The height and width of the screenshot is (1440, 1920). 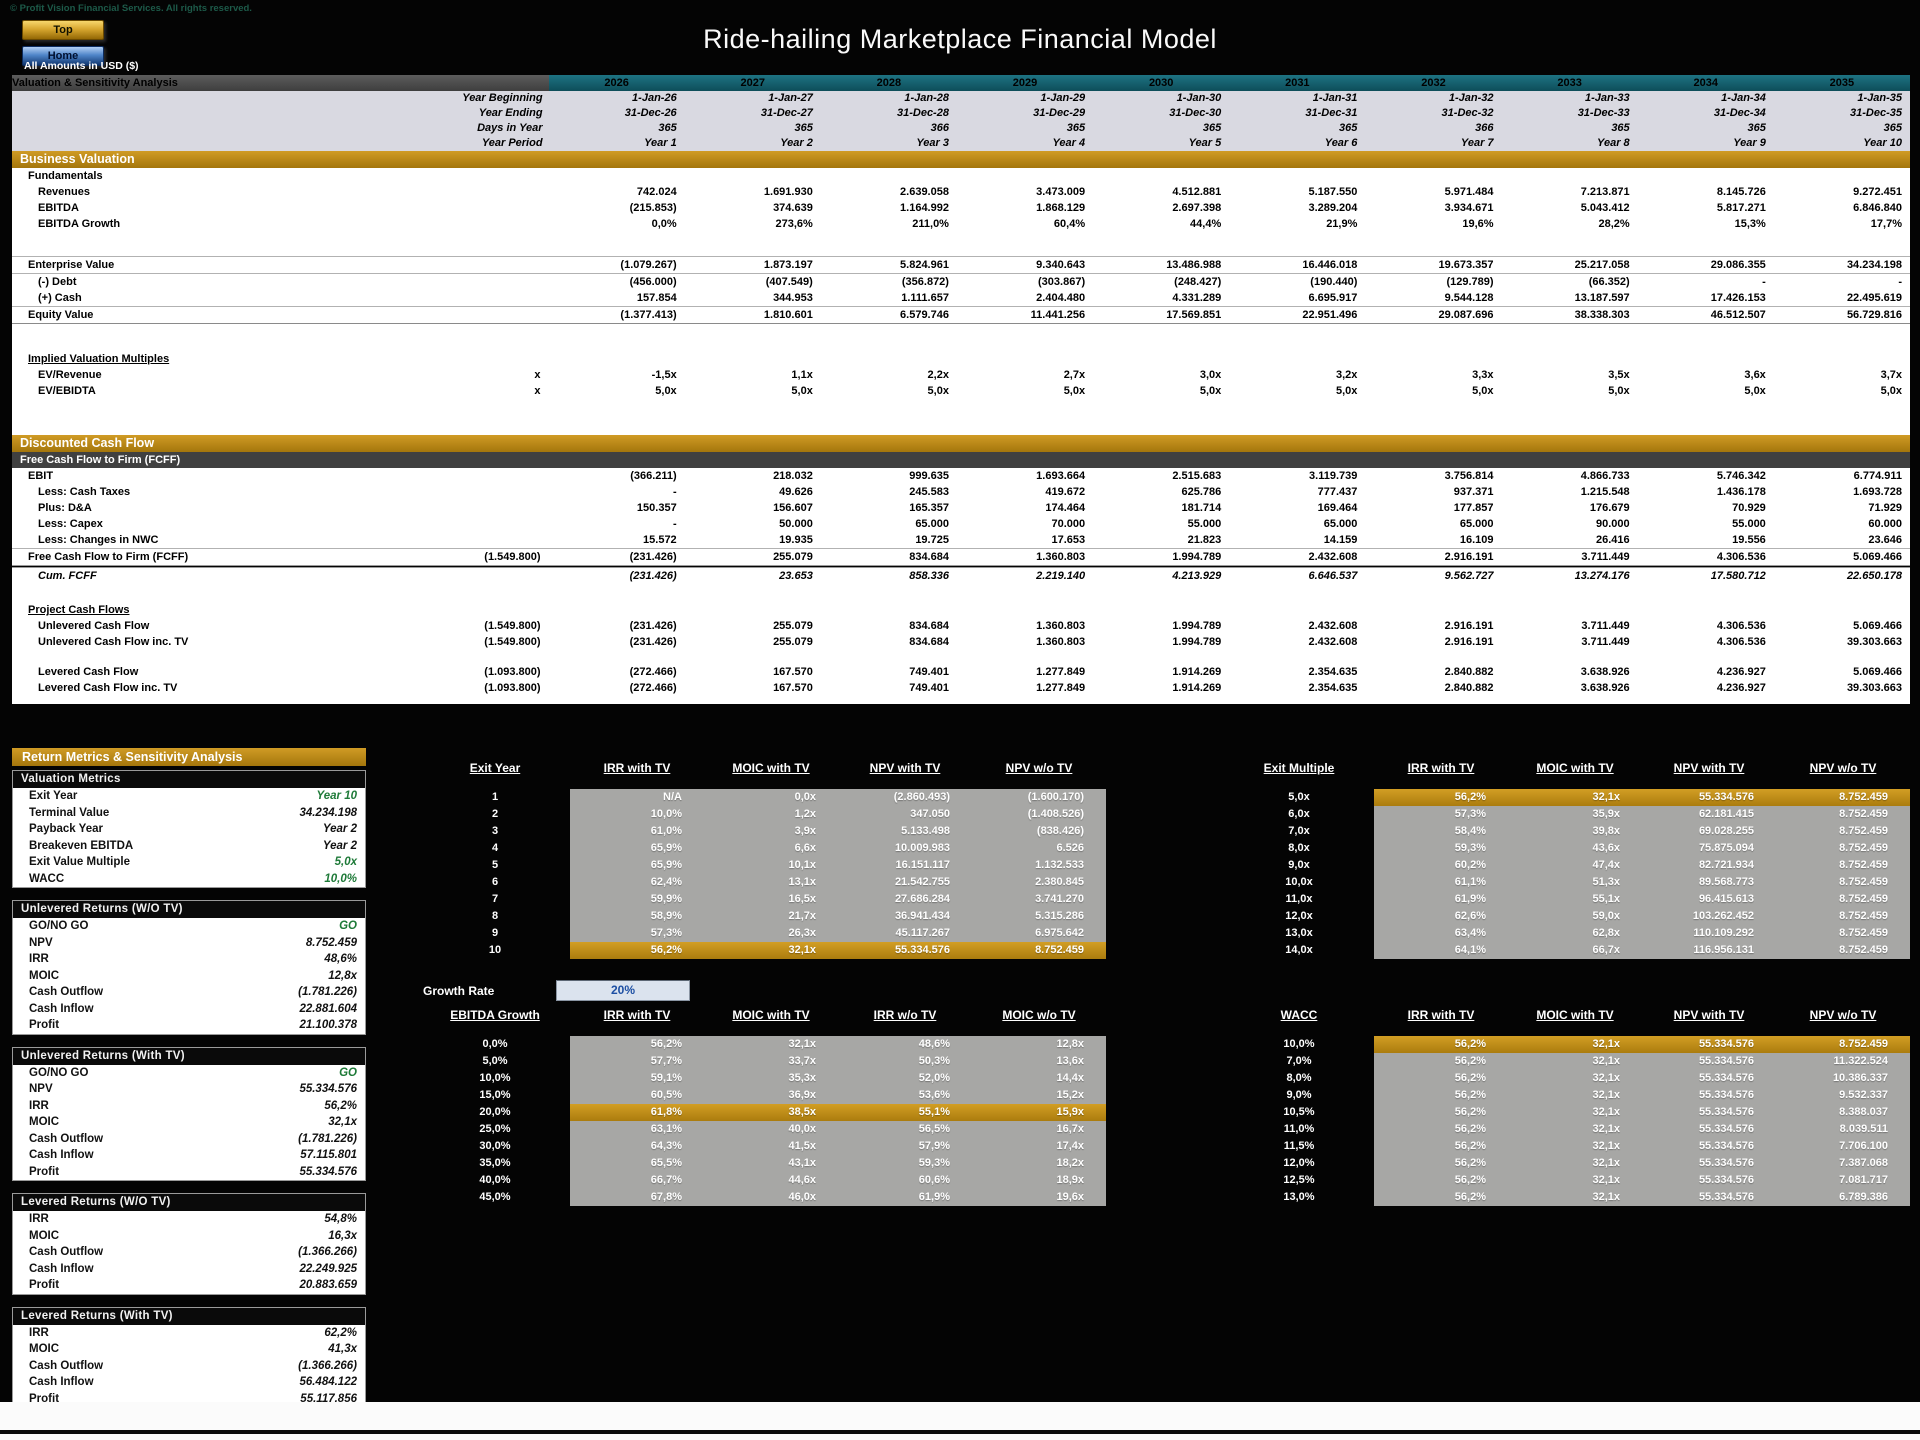 I want to click on return-metrics-header: Return Metrics & Sensitivity Analysis, so click(x=189, y=757).